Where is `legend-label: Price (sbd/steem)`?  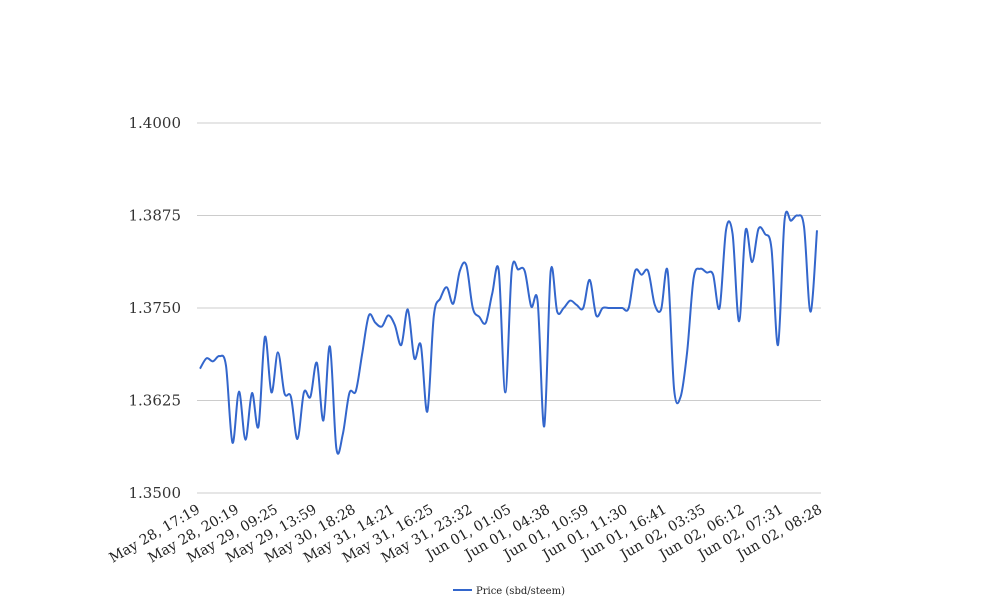
legend-label: Price (sbd/steem) is located at coordinates (520, 591).